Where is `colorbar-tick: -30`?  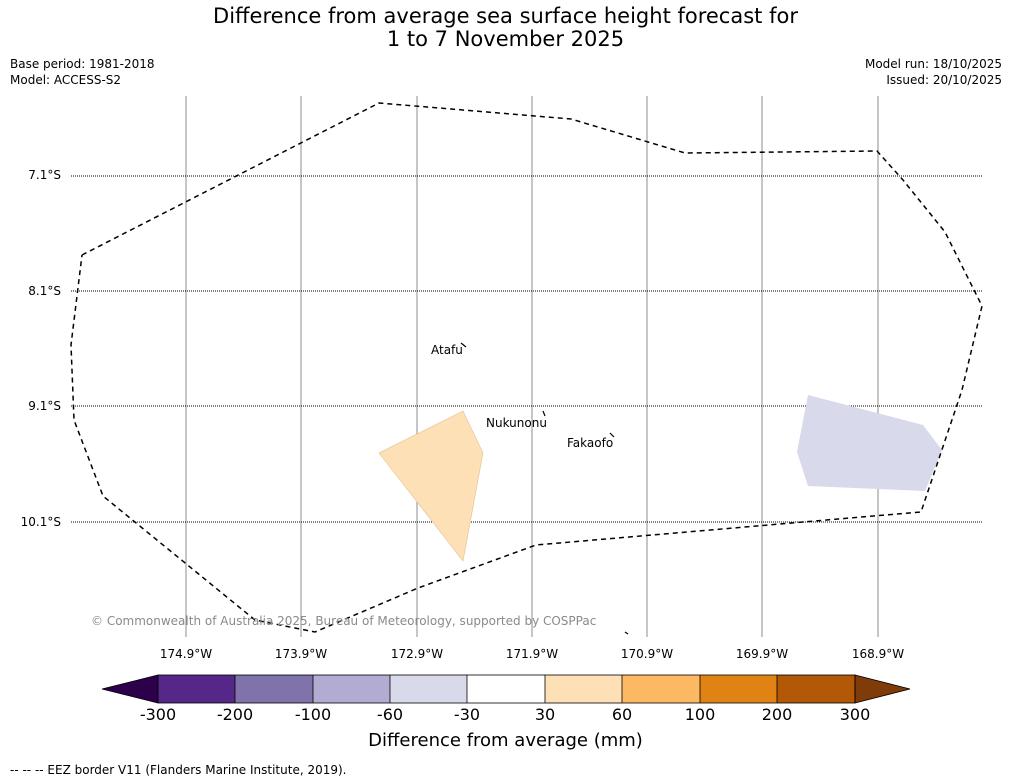
colorbar-tick: -30 is located at coordinates (467, 714).